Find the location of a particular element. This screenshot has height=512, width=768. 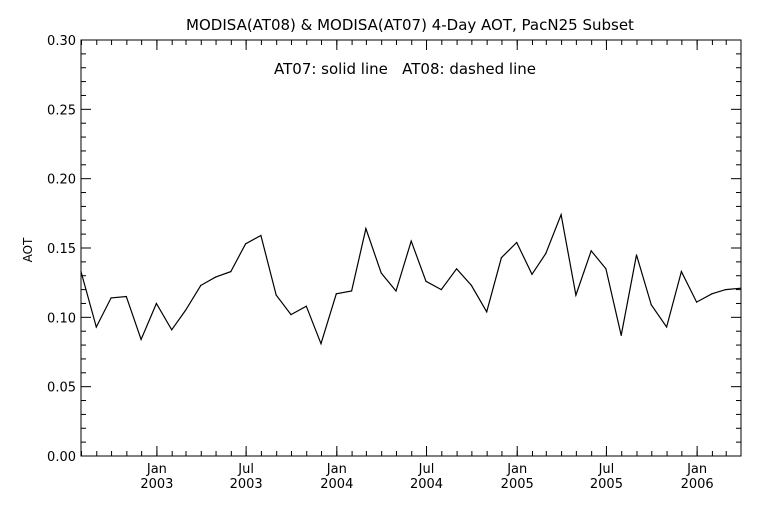

y-tick-label: 0.20 is located at coordinates (61, 180).